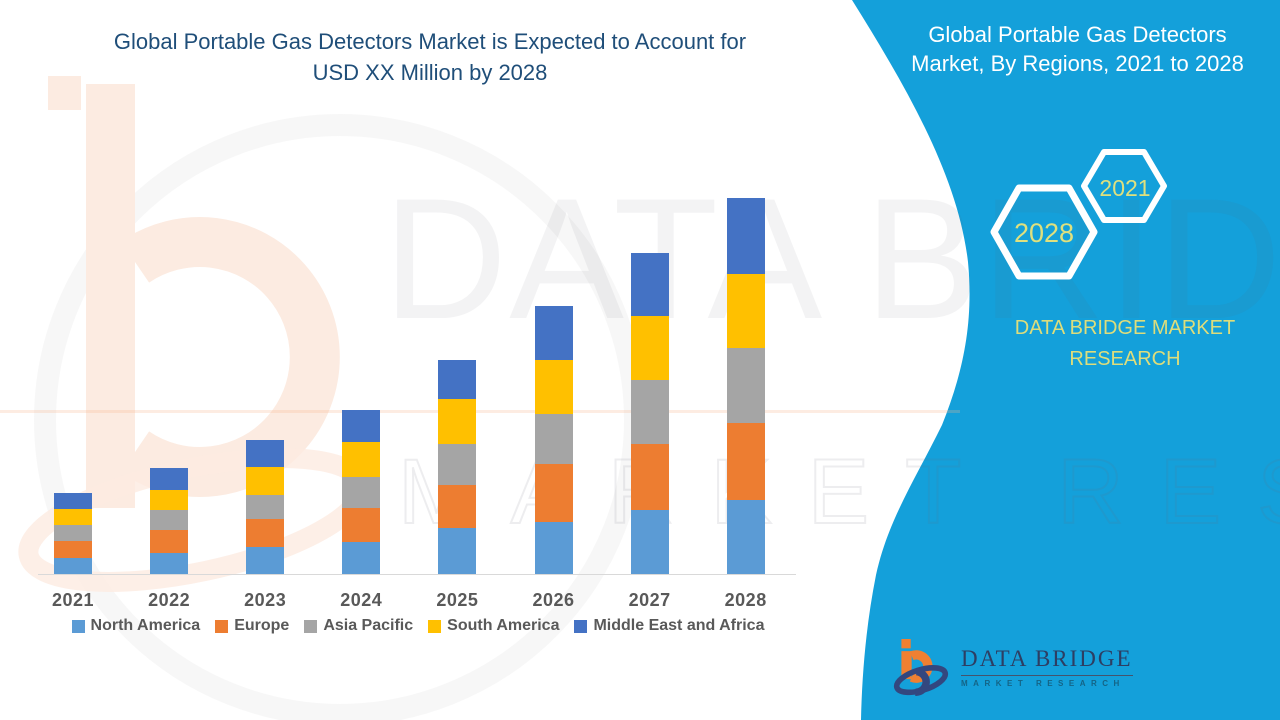  What do you see at coordinates (649, 600) in the screenshot?
I see `x-axis-label-2027: 2027` at bounding box center [649, 600].